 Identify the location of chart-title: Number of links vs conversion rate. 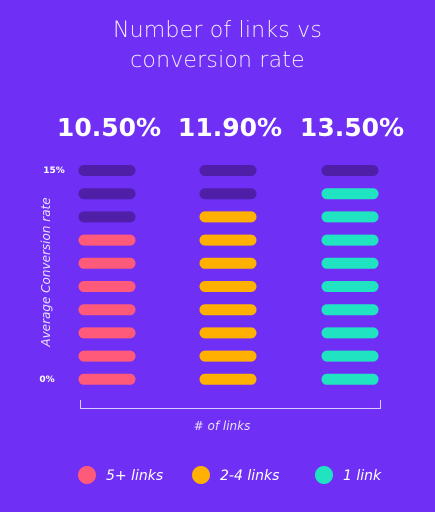
(217, 46).